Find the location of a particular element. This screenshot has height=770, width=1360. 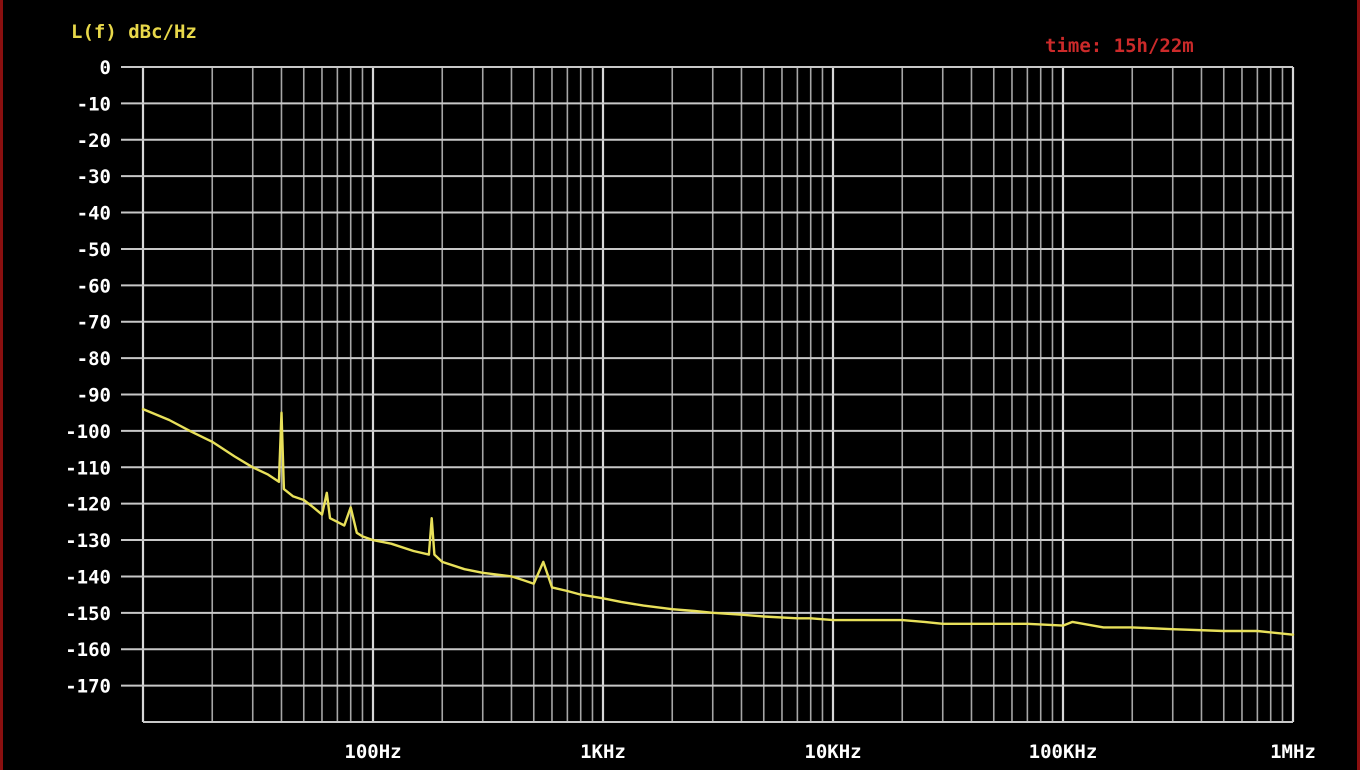

y-tick-label: -90 is located at coordinates (94, 396).